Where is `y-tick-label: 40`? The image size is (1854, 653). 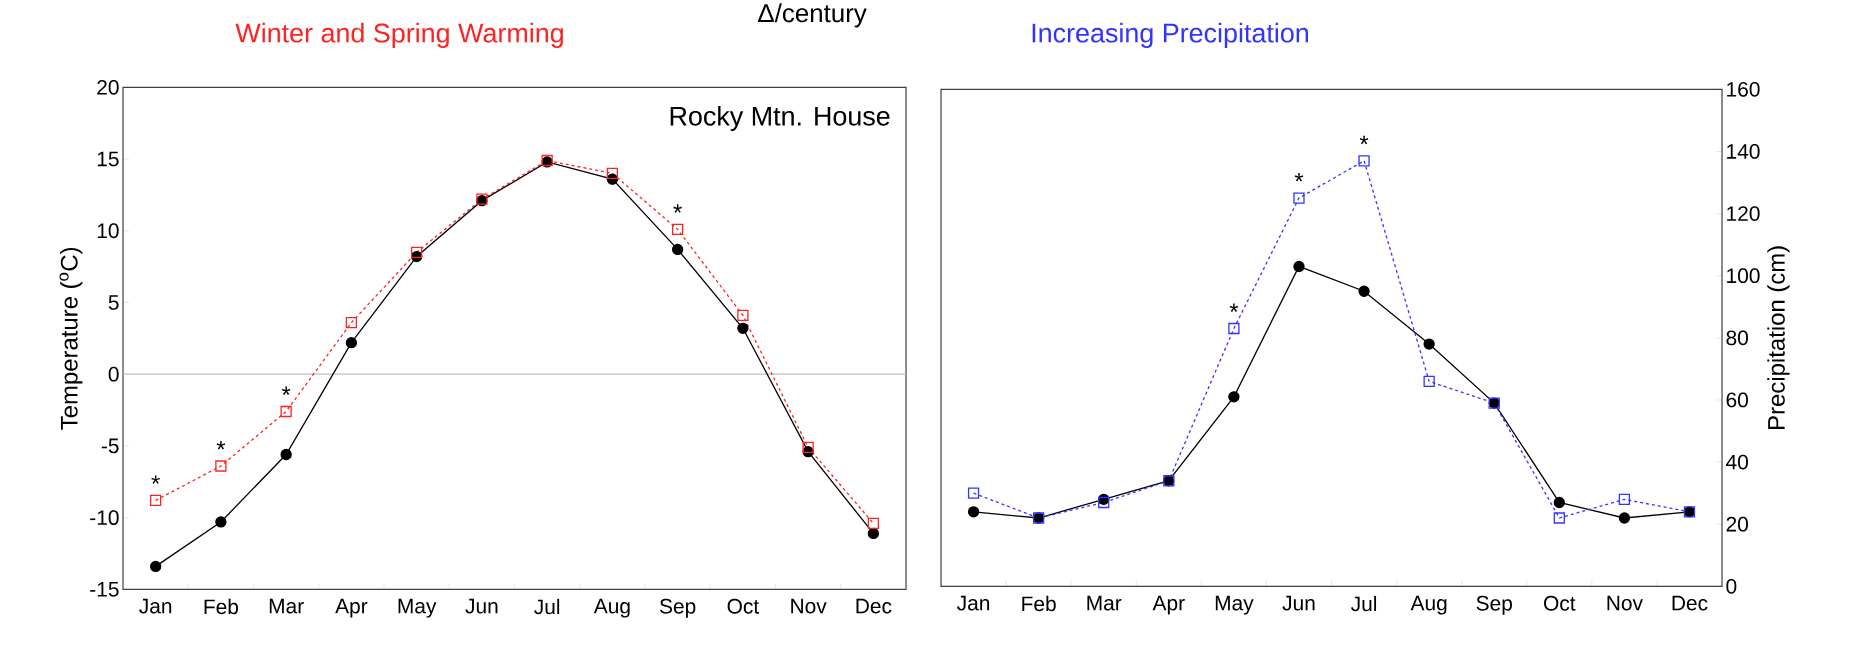
y-tick-label: 40 is located at coordinates (1737, 462).